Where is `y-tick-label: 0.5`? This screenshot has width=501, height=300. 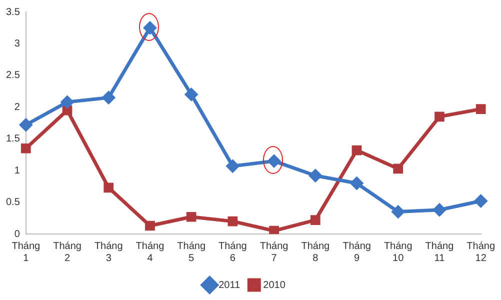
y-tick-label: 0.5 is located at coordinates (13, 202).